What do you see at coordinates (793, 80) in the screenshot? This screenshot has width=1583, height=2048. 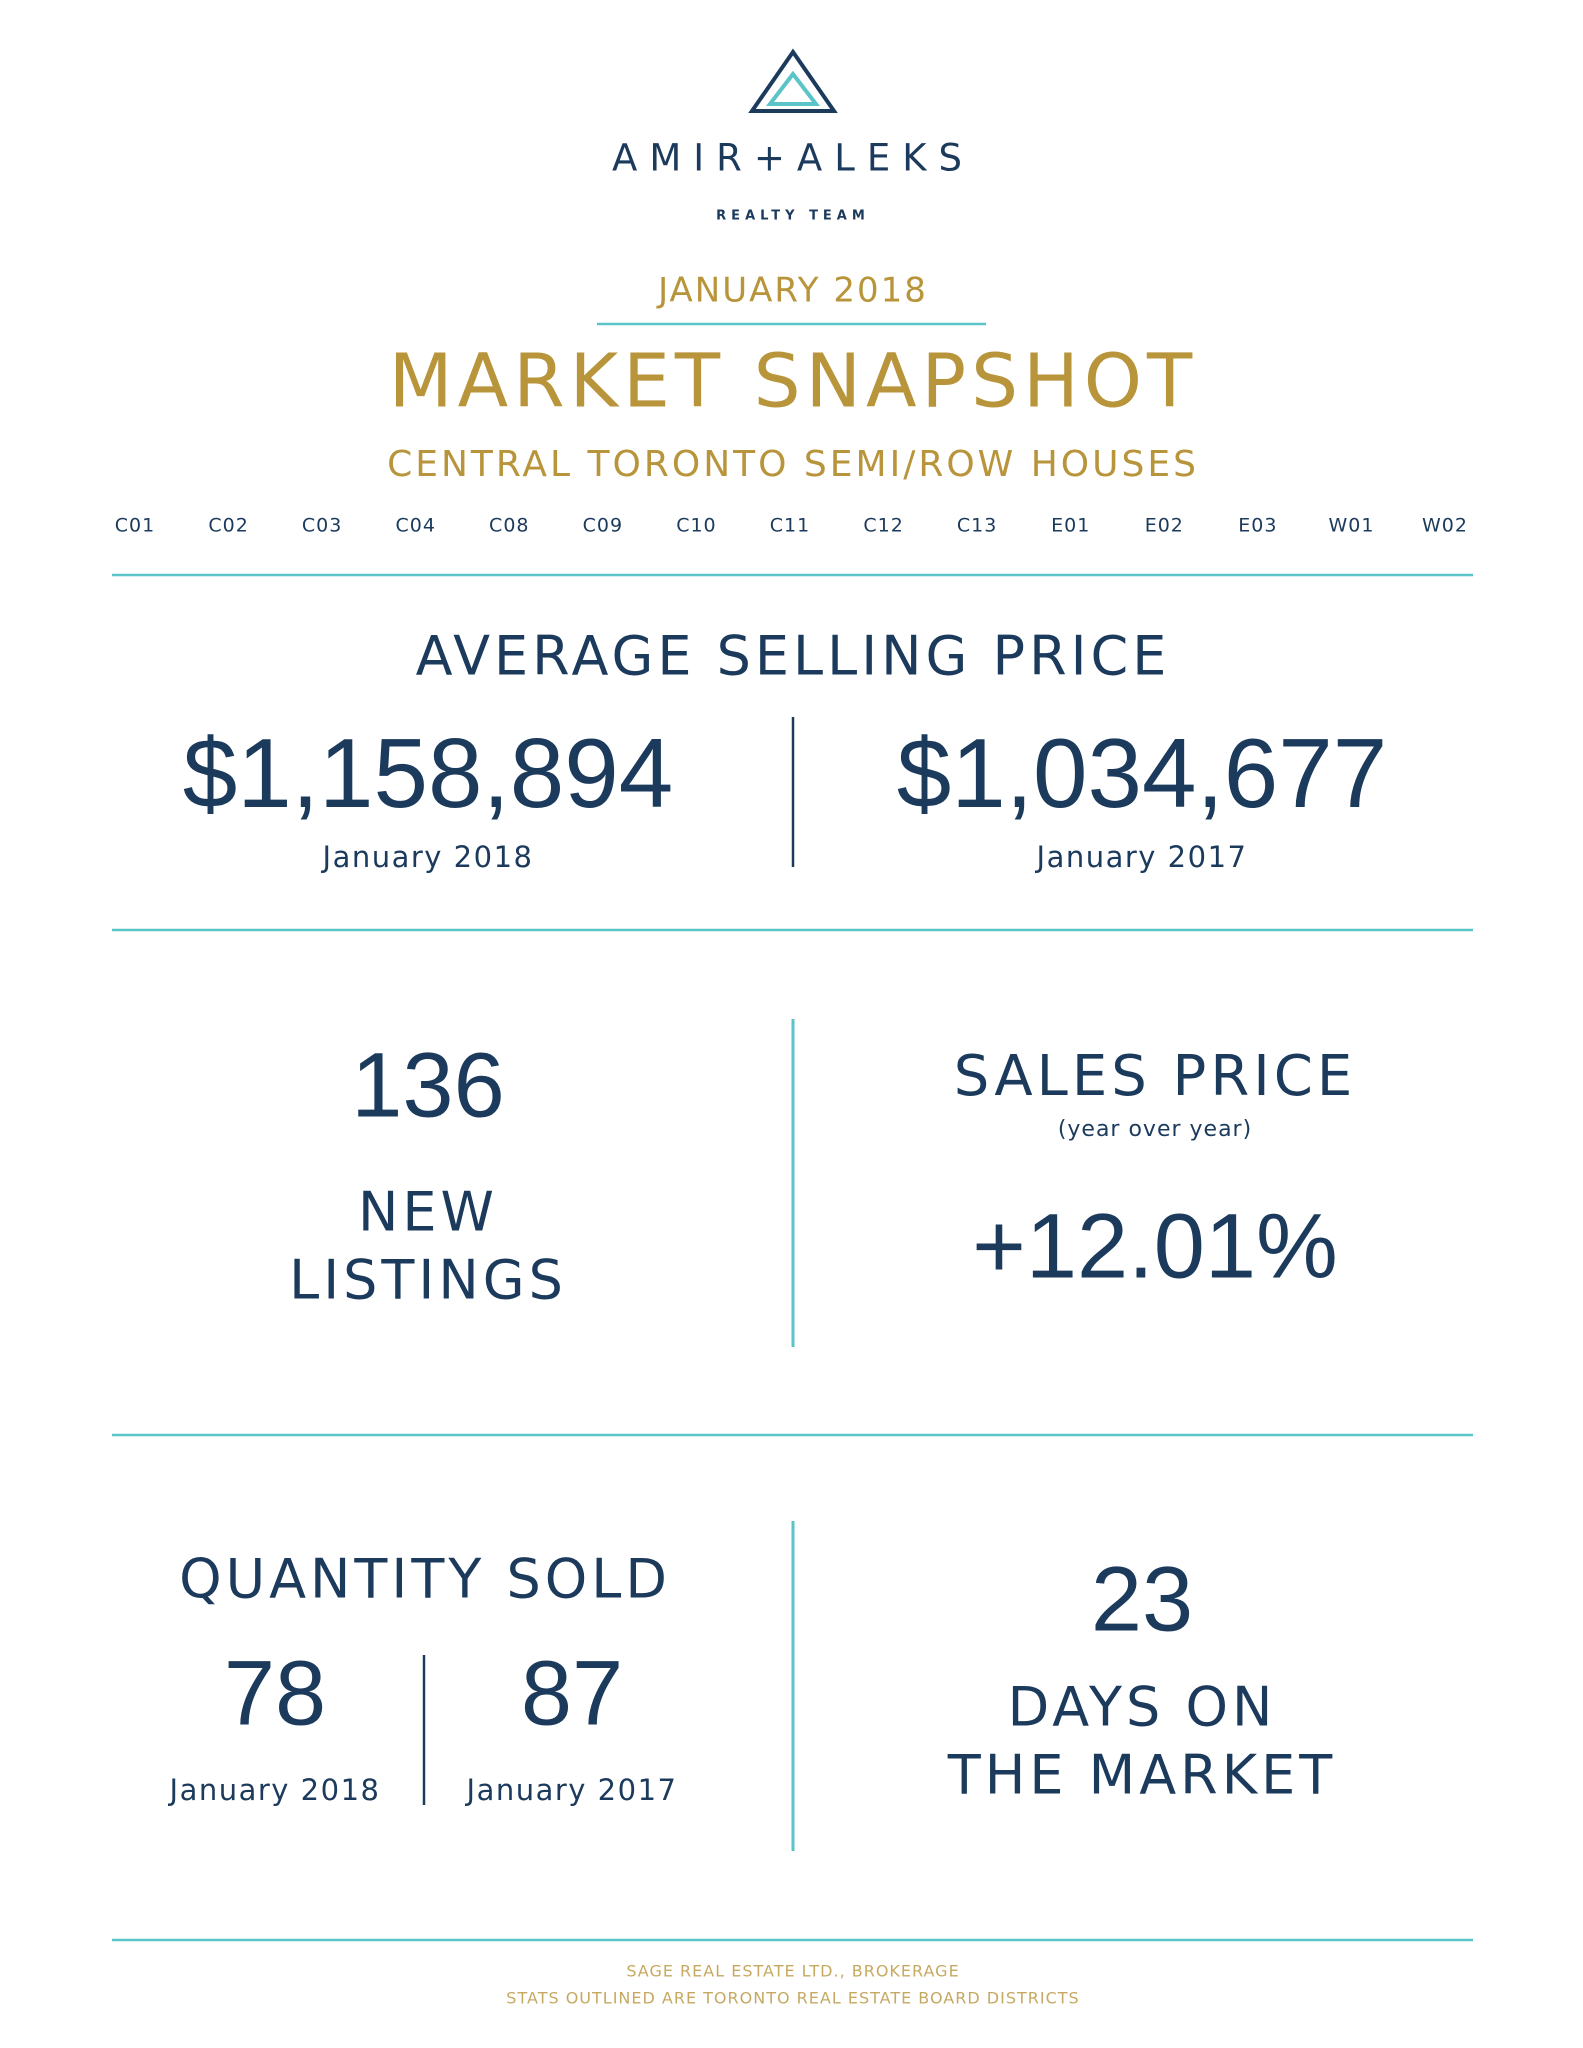 I see `logo` at bounding box center [793, 80].